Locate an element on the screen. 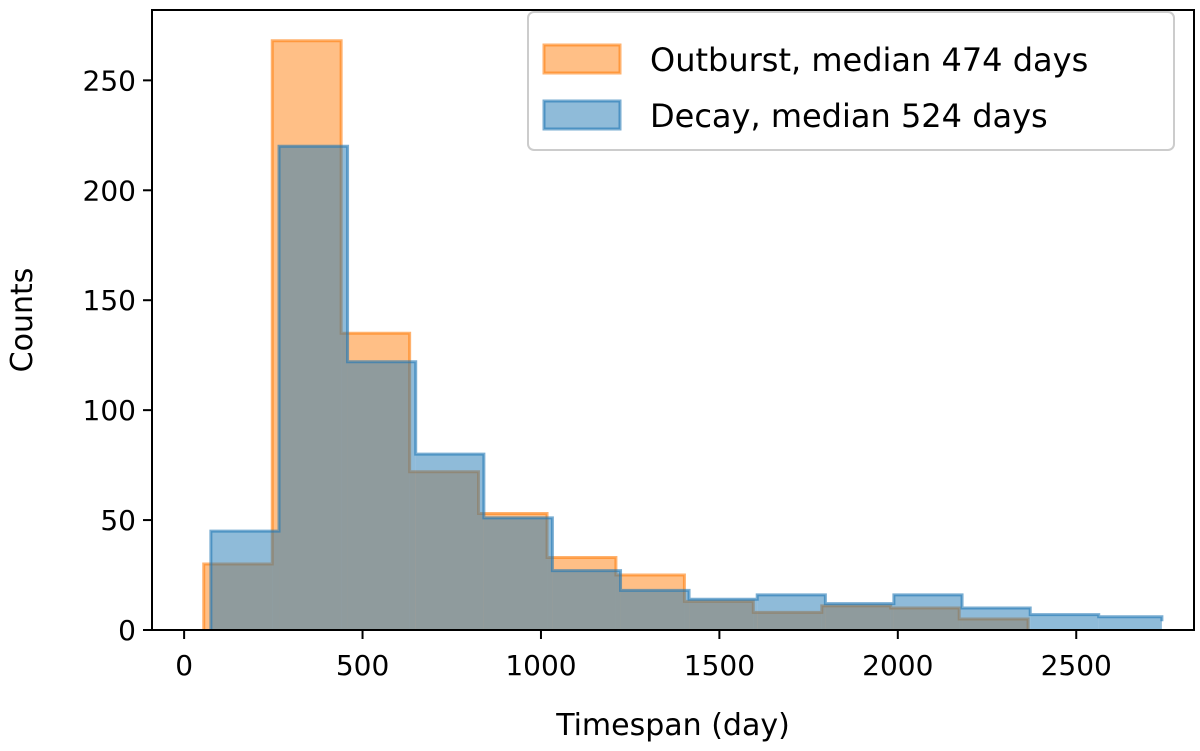 This screenshot has height=751, width=1200. x-axis-ticks: 0 500 1000 1500 2000 2500 is located at coordinates (643, 656).